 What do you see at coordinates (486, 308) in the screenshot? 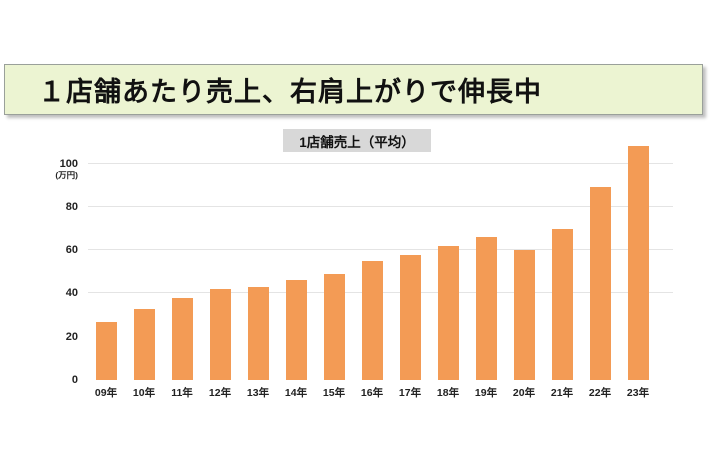
I see `bar-19年` at bounding box center [486, 308].